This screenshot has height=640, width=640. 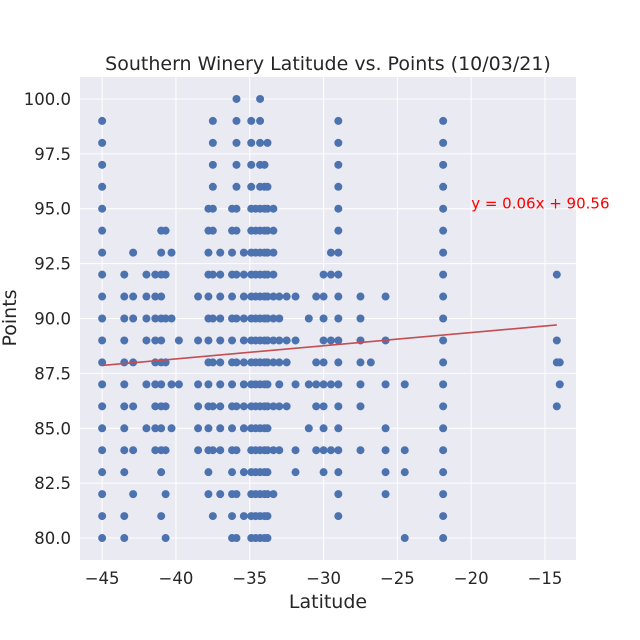 What do you see at coordinates (323, 578) in the screenshot?
I see `x-tick-label: −30` at bounding box center [323, 578].